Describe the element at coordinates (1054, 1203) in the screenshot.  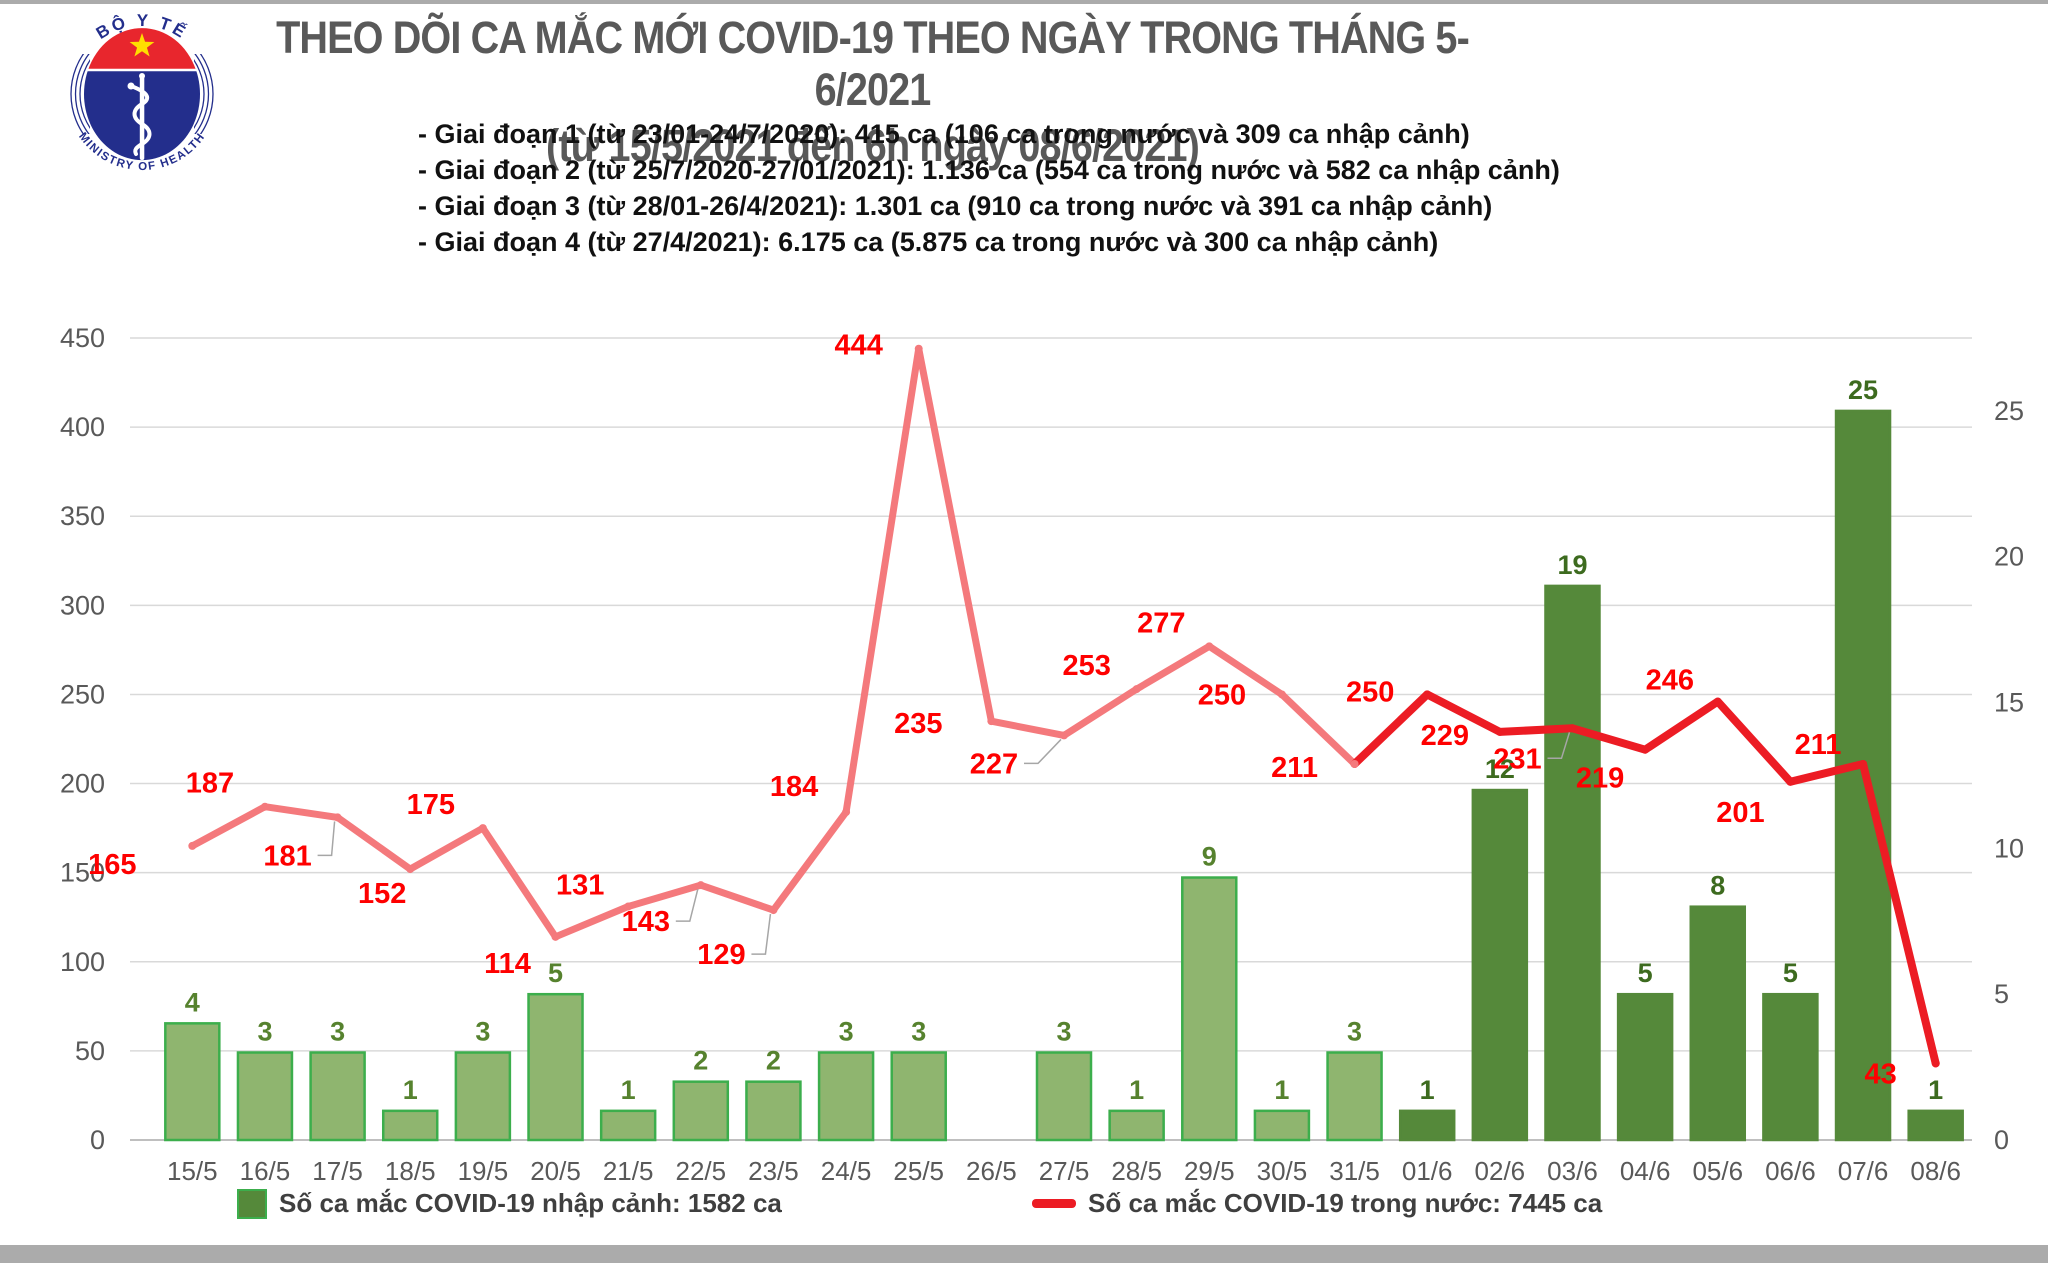
I see `legend-marker-domestic-dash` at that location.